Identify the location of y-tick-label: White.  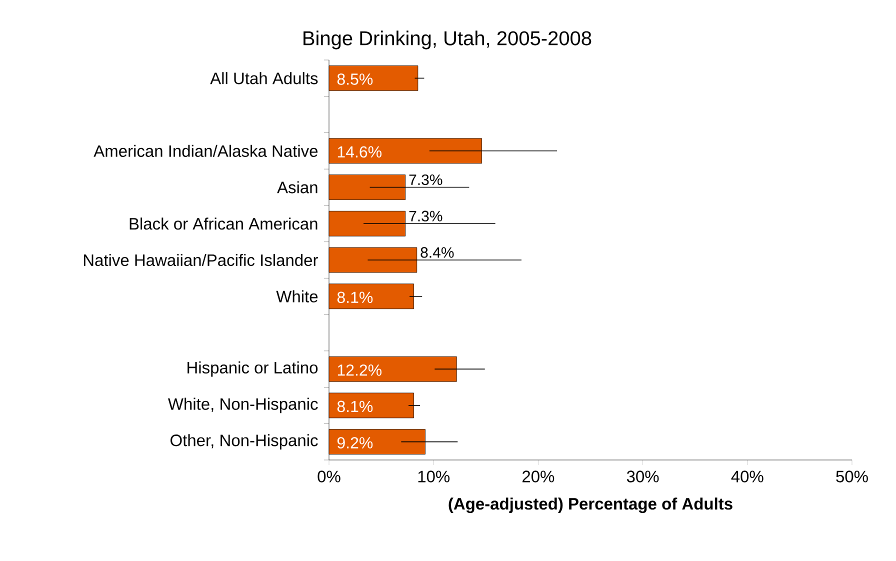
(297, 296).